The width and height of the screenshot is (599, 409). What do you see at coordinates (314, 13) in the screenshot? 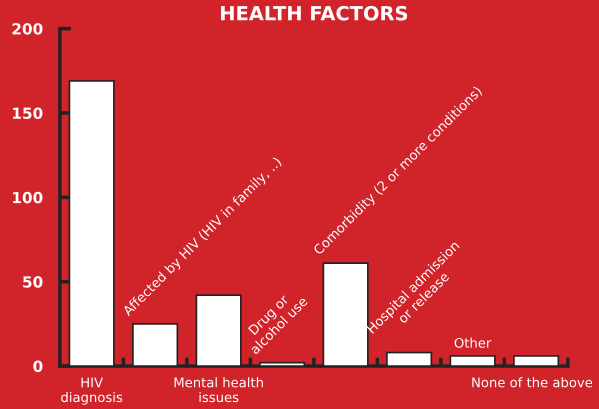
I see `chart-title: HEALTH FACTORS` at bounding box center [314, 13].